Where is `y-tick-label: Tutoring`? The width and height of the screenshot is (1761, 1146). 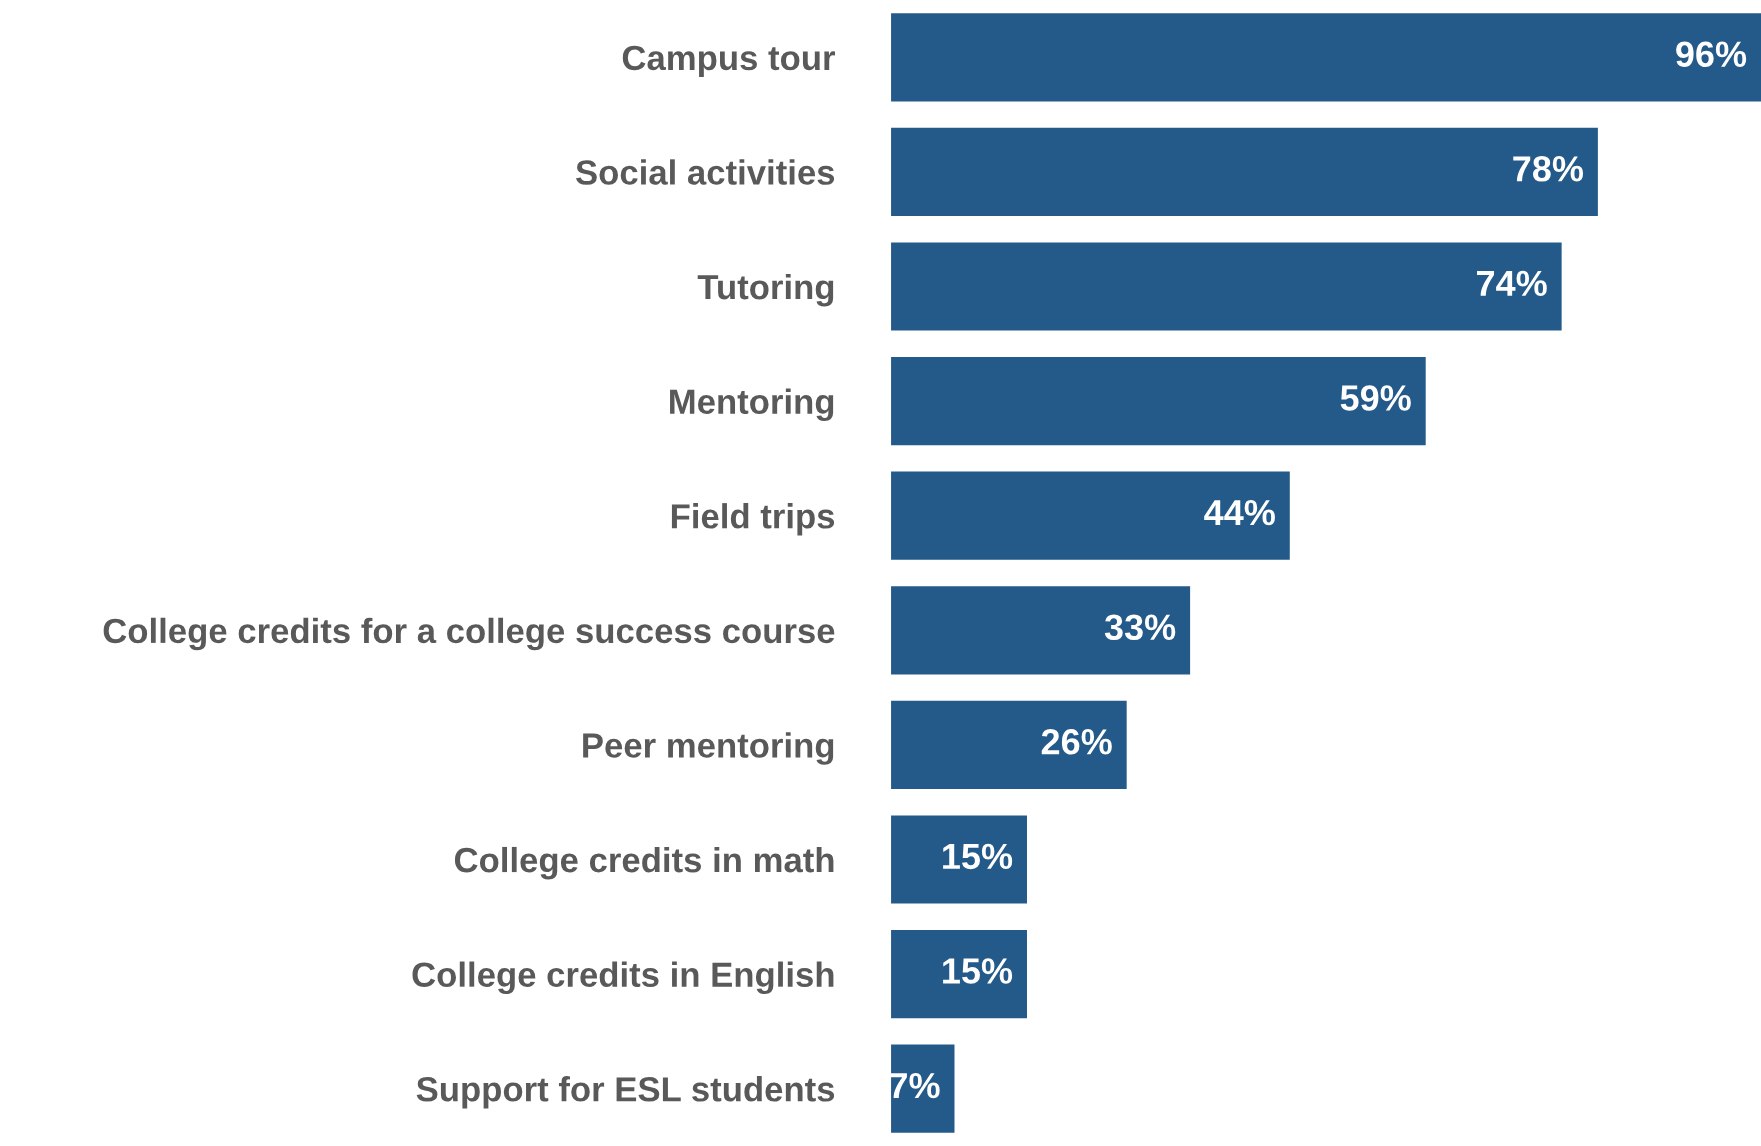
y-tick-label: Tutoring is located at coordinates (765, 290).